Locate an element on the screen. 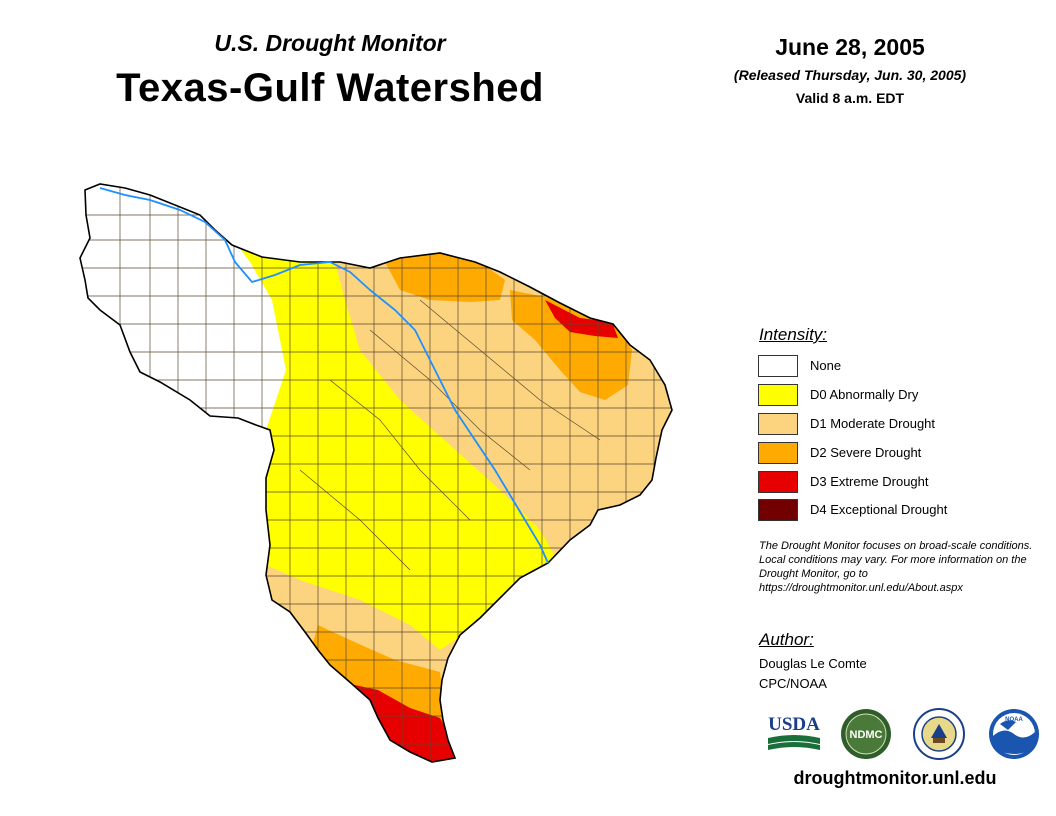 This screenshot has width=1056, height=816. valid-time: Valid 8 a.m. EDT is located at coordinates (850, 98).